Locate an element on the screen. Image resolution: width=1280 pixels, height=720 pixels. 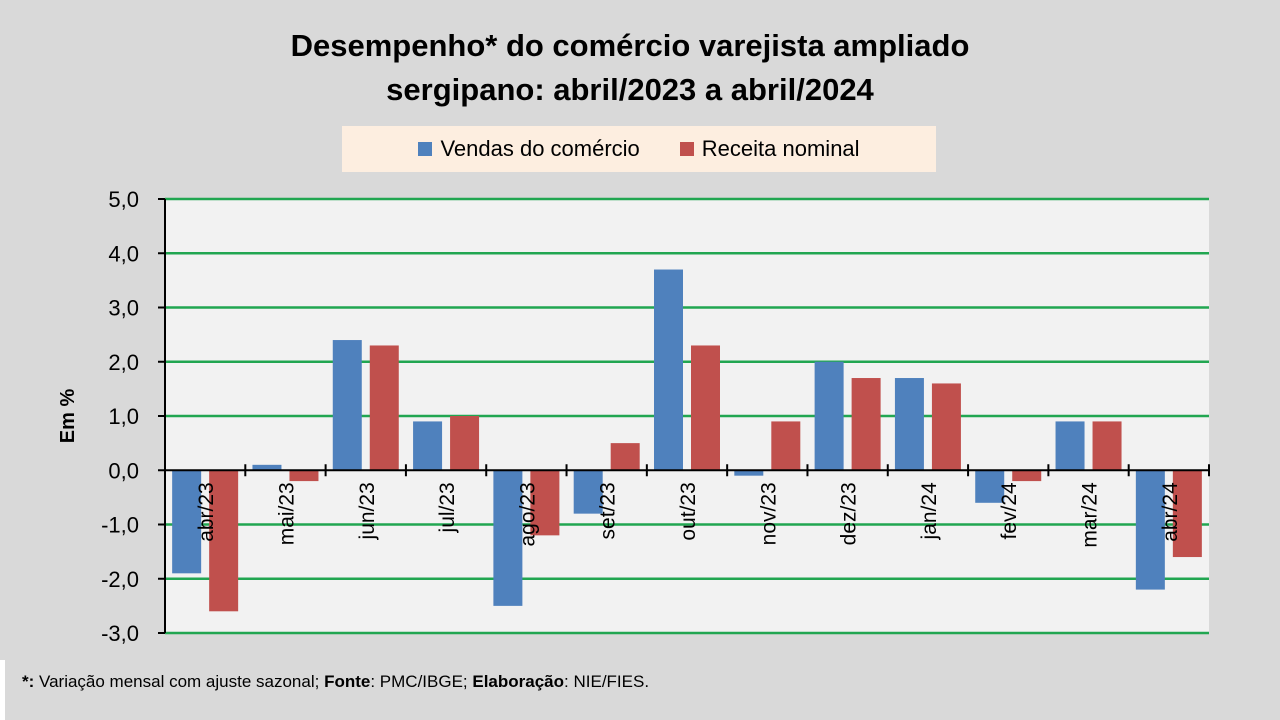
y-tick-label: -2,0 is located at coordinates (120, 579).